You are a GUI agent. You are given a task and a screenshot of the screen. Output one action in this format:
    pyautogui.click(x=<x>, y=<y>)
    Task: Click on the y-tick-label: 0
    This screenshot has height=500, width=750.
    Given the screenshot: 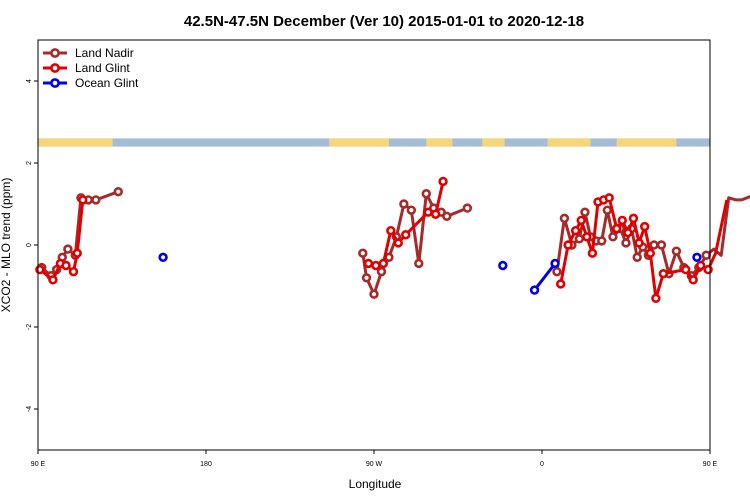 What is the action you would take?
    pyautogui.click(x=29, y=245)
    